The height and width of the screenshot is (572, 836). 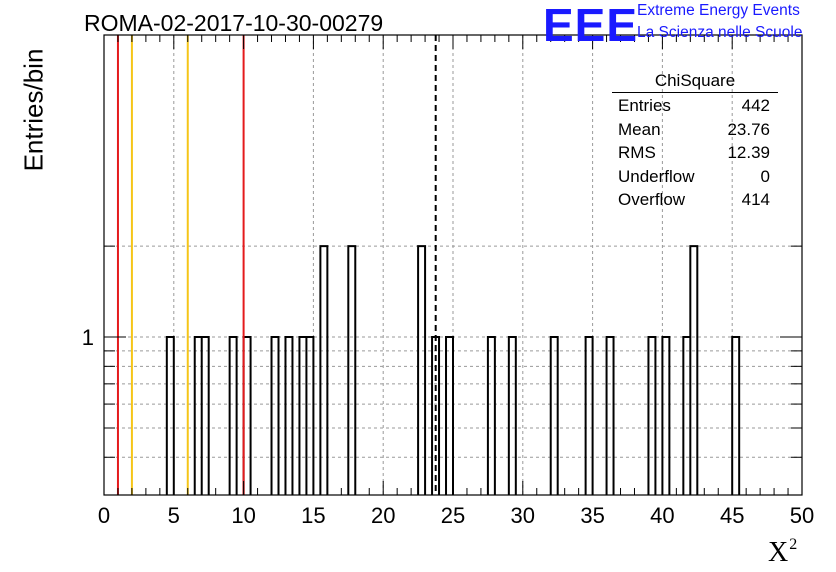 What do you see at coordinates (748, 152) in the screenshot?
I see `stats-value: 12.39` at bounding box center [748, 152].